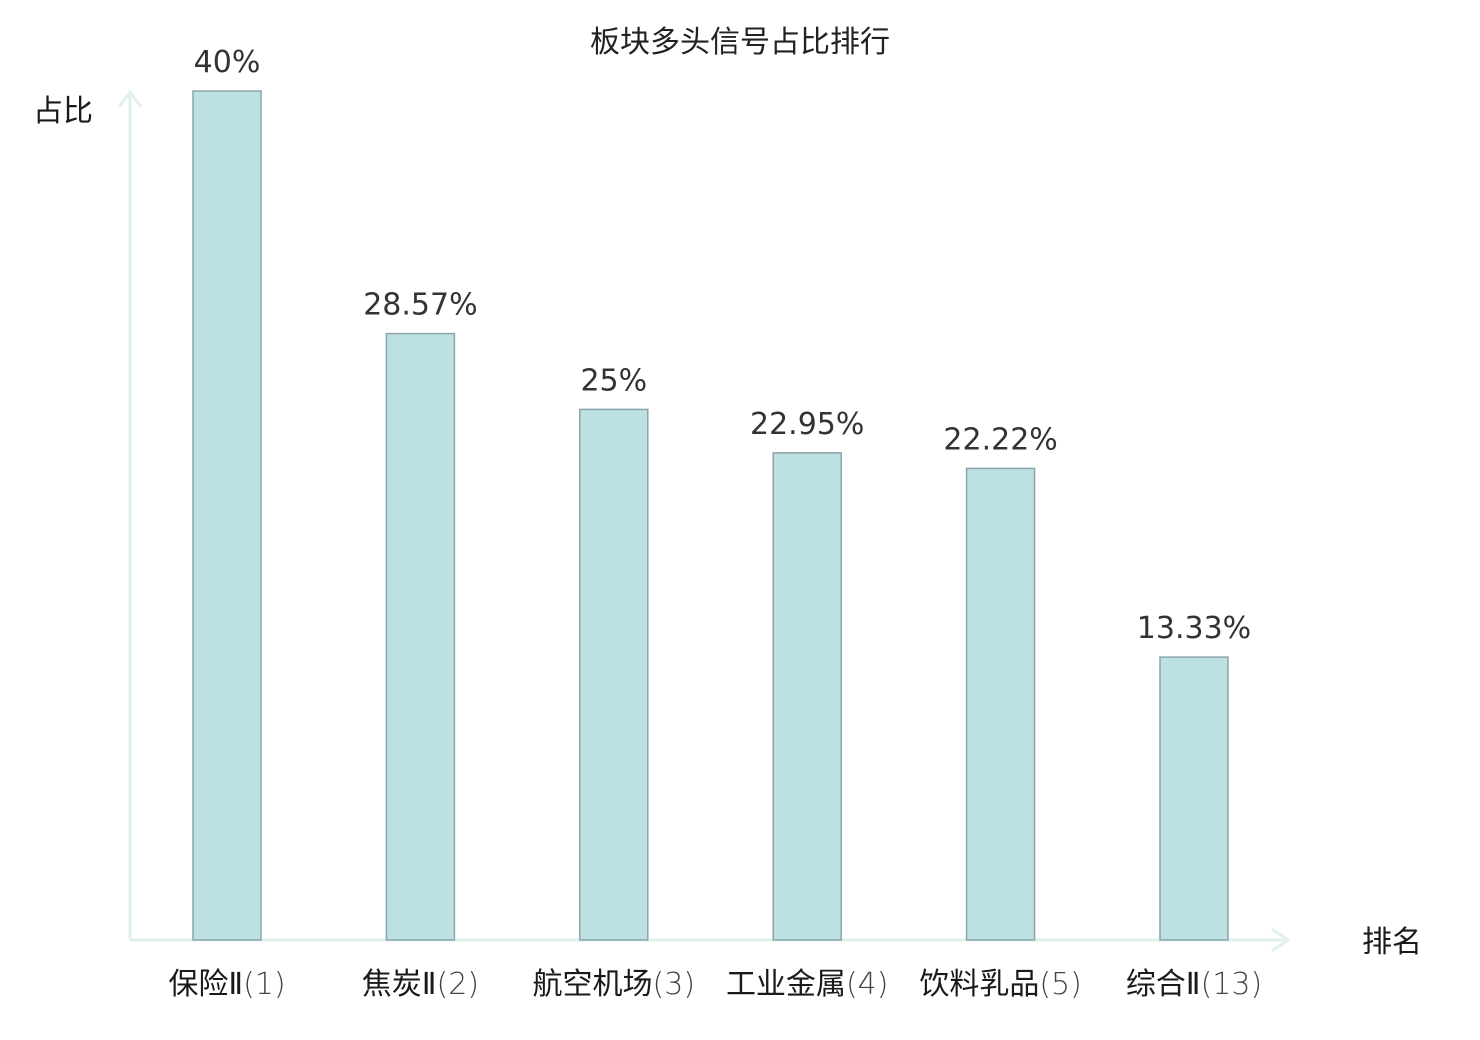  Describe the element at coordinates (1000, 439) in the screenshot. I see `value-label-5: 22.22%` at that location.